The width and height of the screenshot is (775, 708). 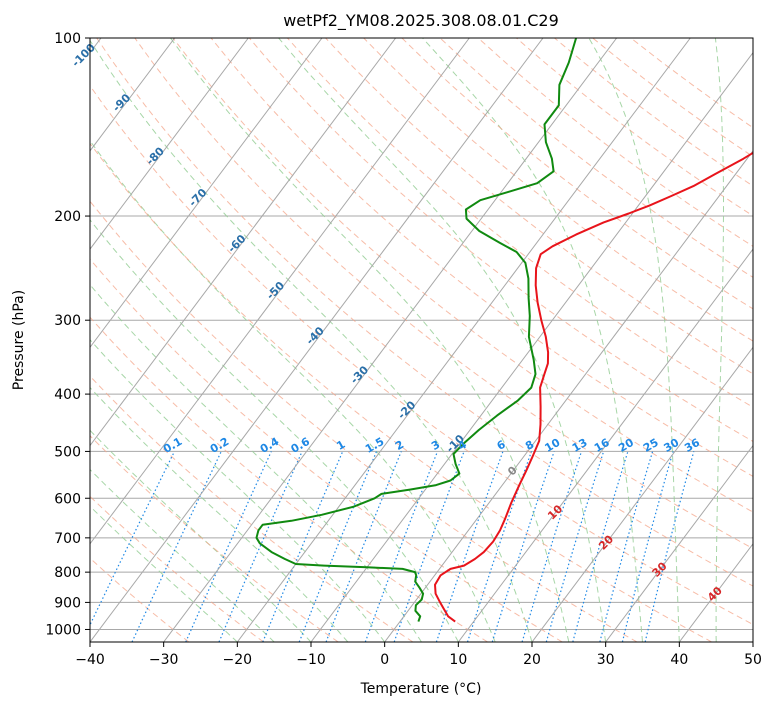 I want to click on x-tick-label: 30, so click(x=606, y=660).